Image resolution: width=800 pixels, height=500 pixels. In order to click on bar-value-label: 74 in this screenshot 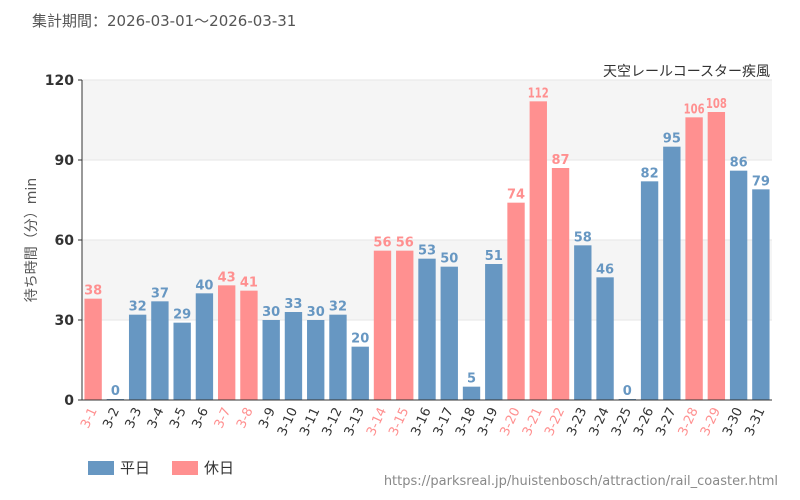, I will do `click(516, 195)`.